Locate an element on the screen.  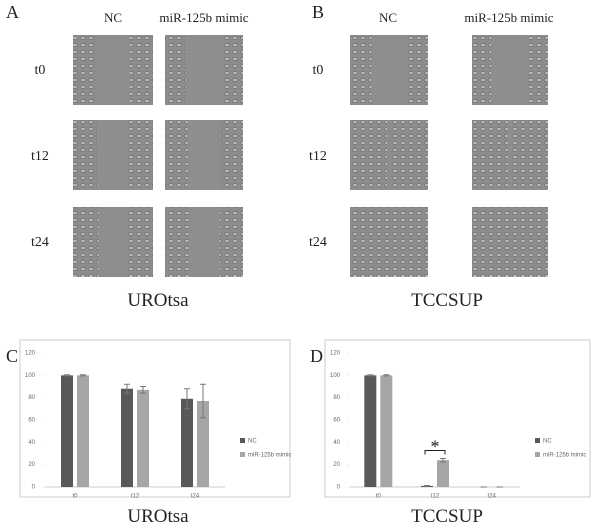
annotation: * is located at coordinates (435, 447).